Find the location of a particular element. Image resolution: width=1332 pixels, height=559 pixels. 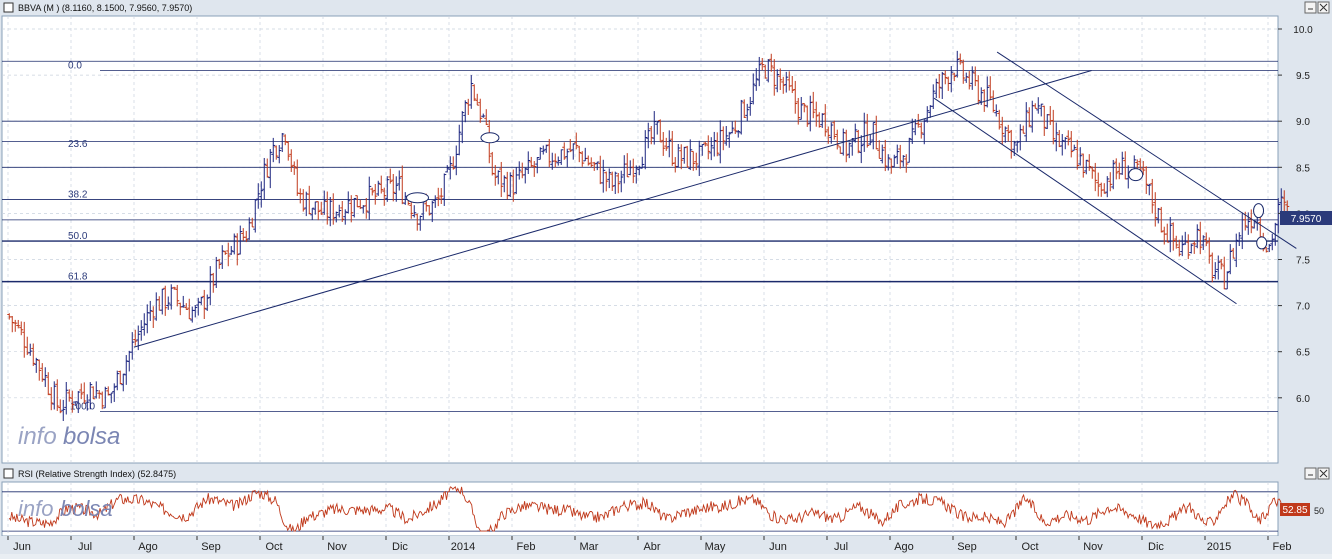

fib-label: 38.2 is located at coordinates (78, 195).